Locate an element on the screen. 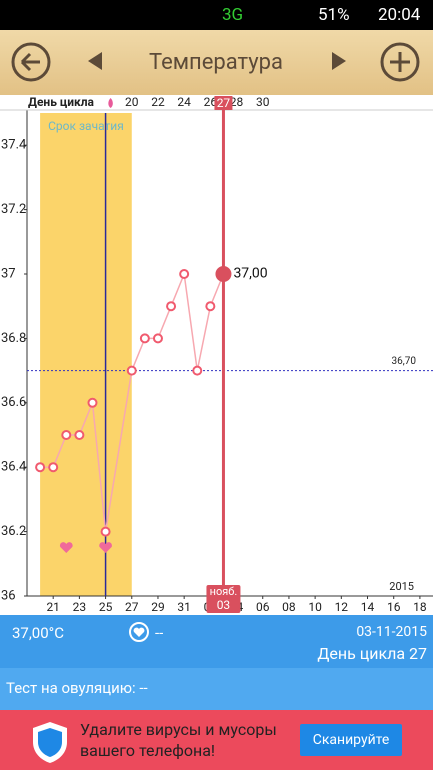 This screenshot has width=433, height=770. x-tick-label: 23 is located at coordinates (80, 607).